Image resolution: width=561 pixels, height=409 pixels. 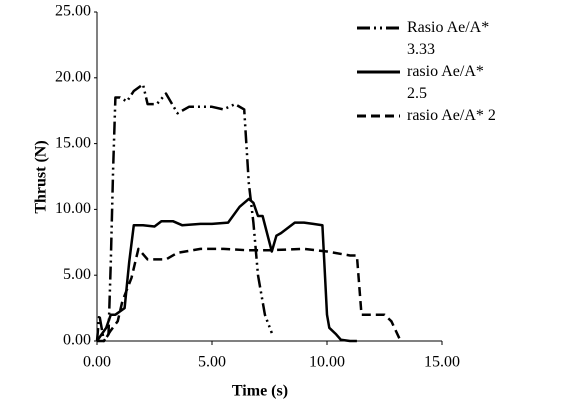 What do you see at coordinates (249, 295) in the screenshot?
I see `series-line` at bounding box center [249, 295].